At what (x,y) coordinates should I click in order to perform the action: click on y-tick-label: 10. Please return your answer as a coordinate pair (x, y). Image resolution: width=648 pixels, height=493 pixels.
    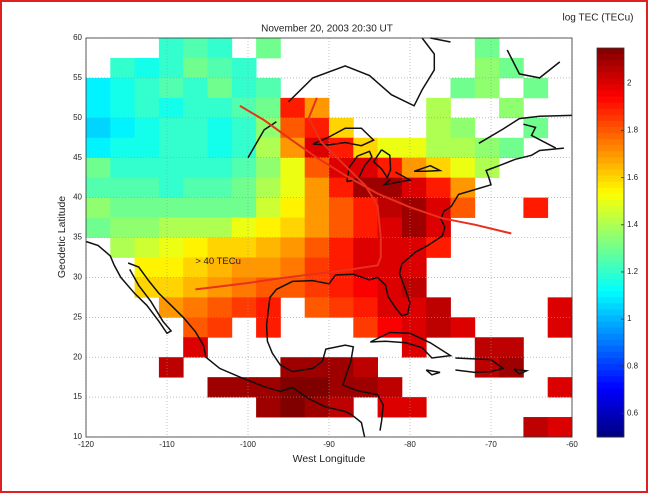
    Looking at the image, I should click on (77, 436).